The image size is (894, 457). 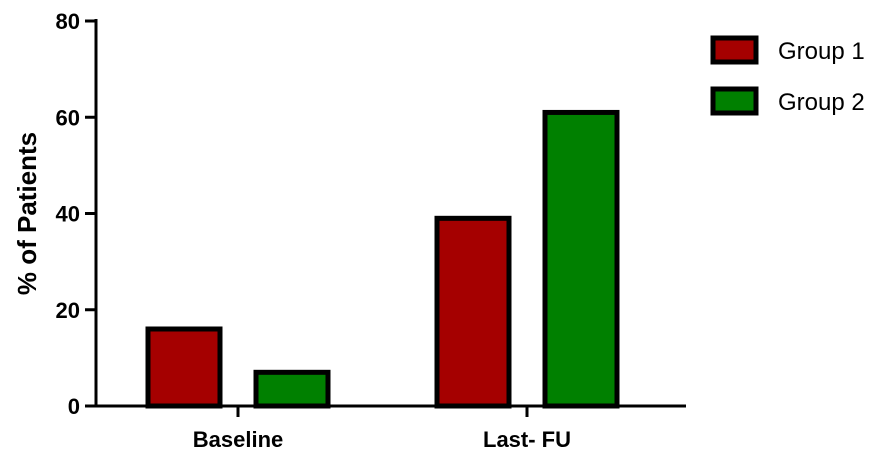 What do you see at coordinates (74, 406) in the screenshot?
I see `y-tick-label: 0` at bounding box center [74, 406].